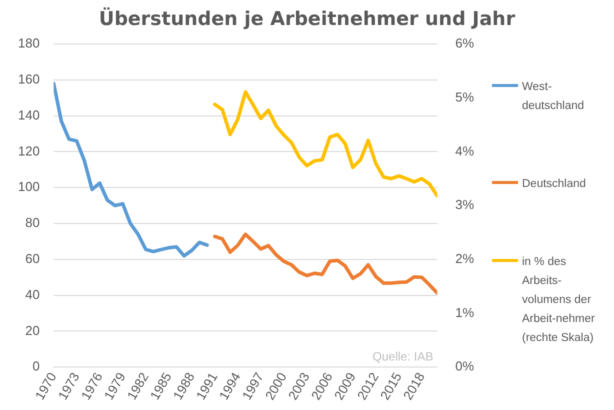 This screenshot has width=614, height=410. What do you see at coordinates (307, 19) in the screenshot?
I see `chart-title: Überstunden je Arbeitnehmer und Jahr` at bounding box center [307, 19].